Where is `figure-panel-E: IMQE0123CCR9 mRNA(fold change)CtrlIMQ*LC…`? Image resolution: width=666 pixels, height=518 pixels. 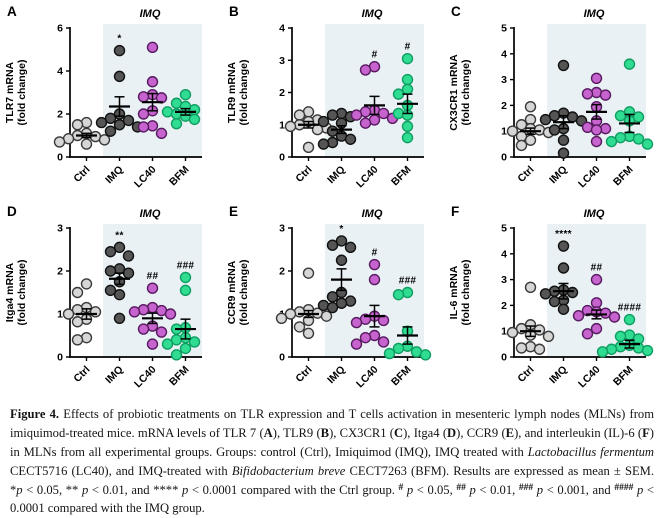
figure-panel-E: IMQE0123CCR9 mRNA(fold change)CtrlIMQ*LC… is located at coordinates (333, 300).